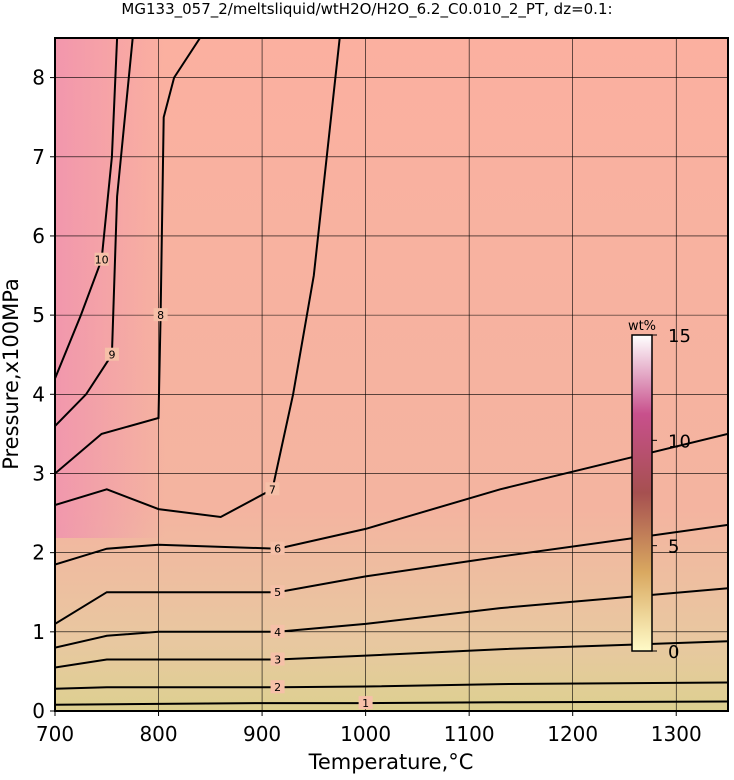 This screenshot has height=780, width=734. Describe the element at coordinates (262, 734) in the screenshot. I see `x-tick-label: 900` at that location.